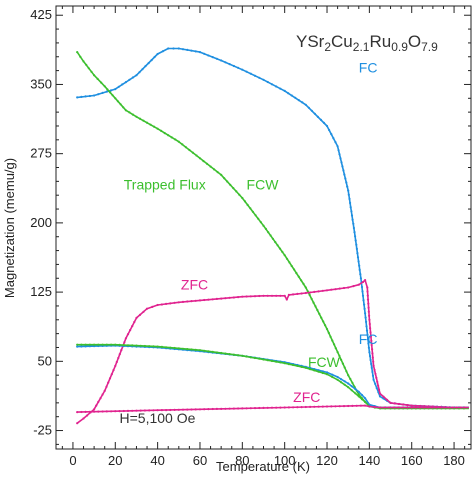 The width and height of the screenshot is (474, 477). What do you see at coordinates (263, 466) in the screenshot?
I see `x-axis-title: Temperature (K)` at bounding box center [263, 466].